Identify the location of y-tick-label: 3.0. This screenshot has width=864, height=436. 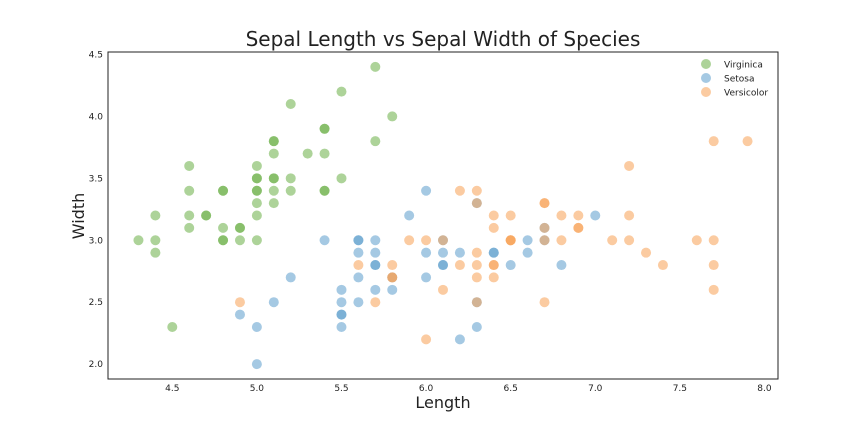
(96, 241).